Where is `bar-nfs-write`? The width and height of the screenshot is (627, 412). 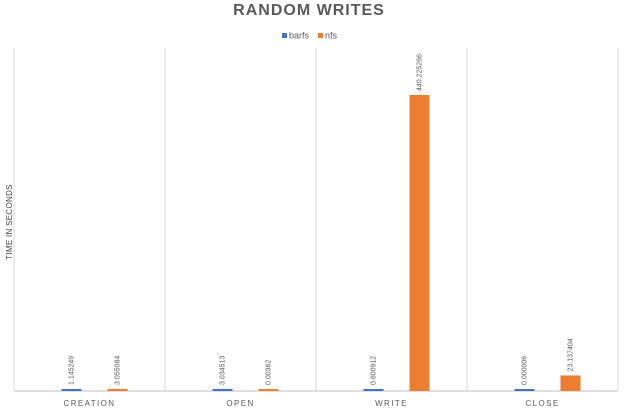 bar-nfs-write is located at coordinates (419, 243).